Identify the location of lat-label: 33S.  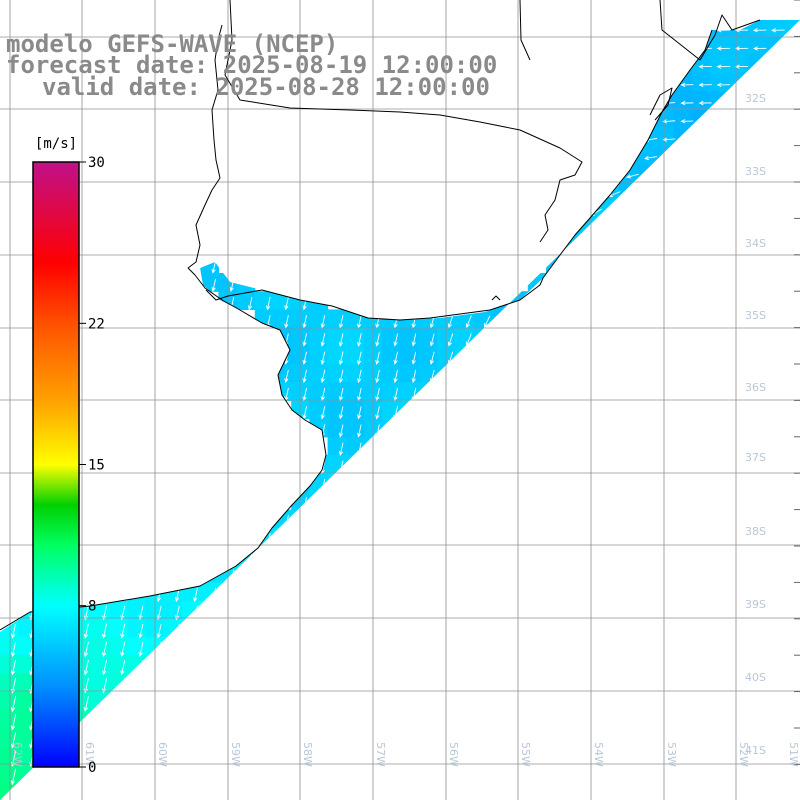
(755, 171).